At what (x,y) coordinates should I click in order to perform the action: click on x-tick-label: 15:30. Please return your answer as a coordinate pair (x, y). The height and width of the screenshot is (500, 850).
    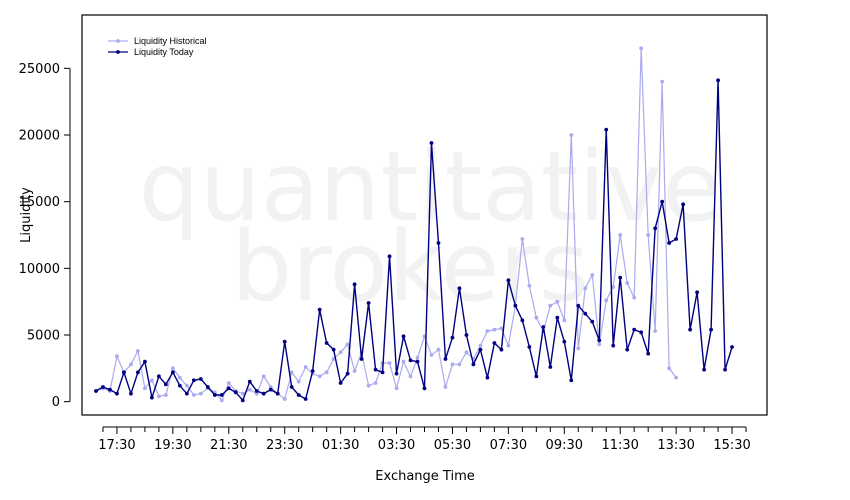
    Looking at the image, I should click on (731, 445).